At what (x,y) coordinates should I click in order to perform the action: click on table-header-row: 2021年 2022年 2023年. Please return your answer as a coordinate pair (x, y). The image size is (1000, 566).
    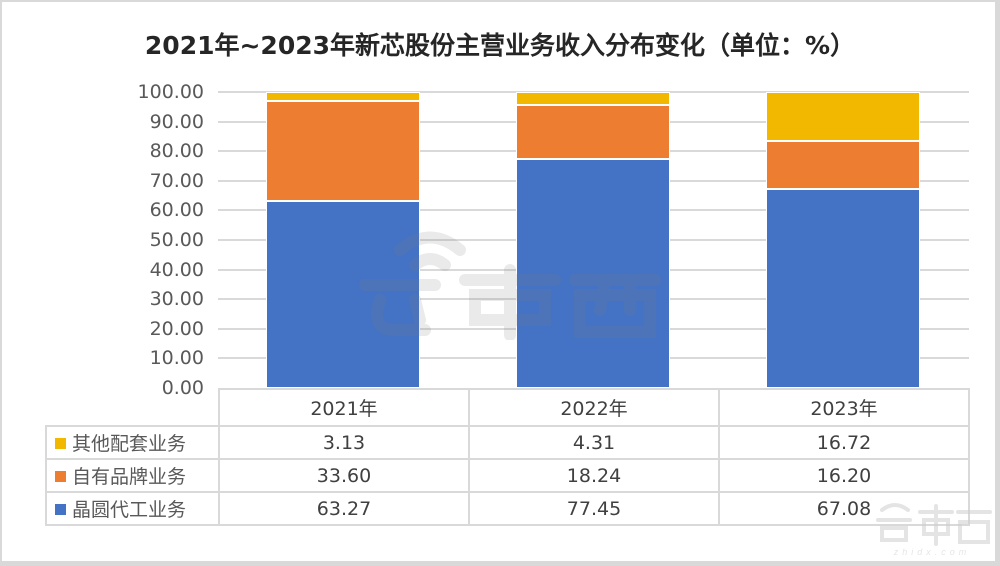
    Looking at the image, I should click on (508, 407).